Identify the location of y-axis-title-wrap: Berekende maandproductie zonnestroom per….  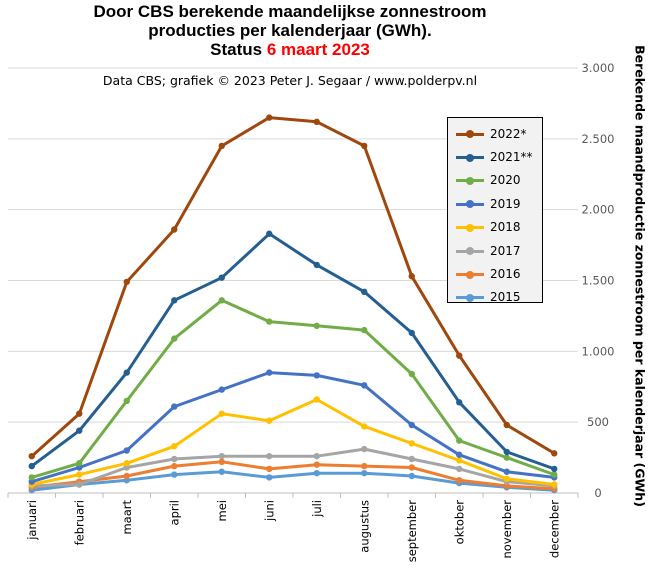
(640, 276).